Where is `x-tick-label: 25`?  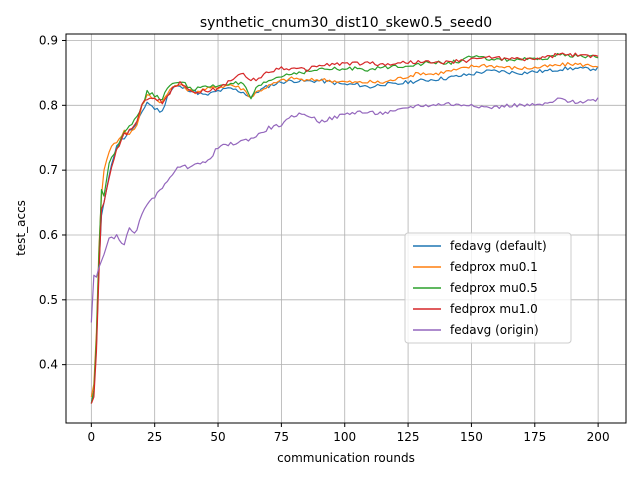 x-tick-label: 25 is located at coordinates (154, 437).